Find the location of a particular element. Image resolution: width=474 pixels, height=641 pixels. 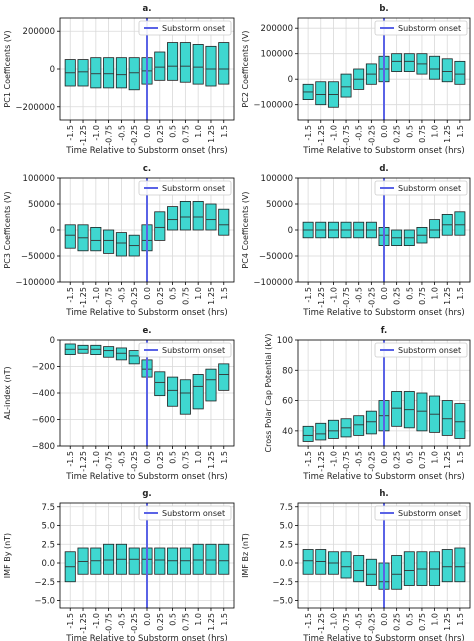

y-tick-label: −50000 is located at coordinates (38, 257).